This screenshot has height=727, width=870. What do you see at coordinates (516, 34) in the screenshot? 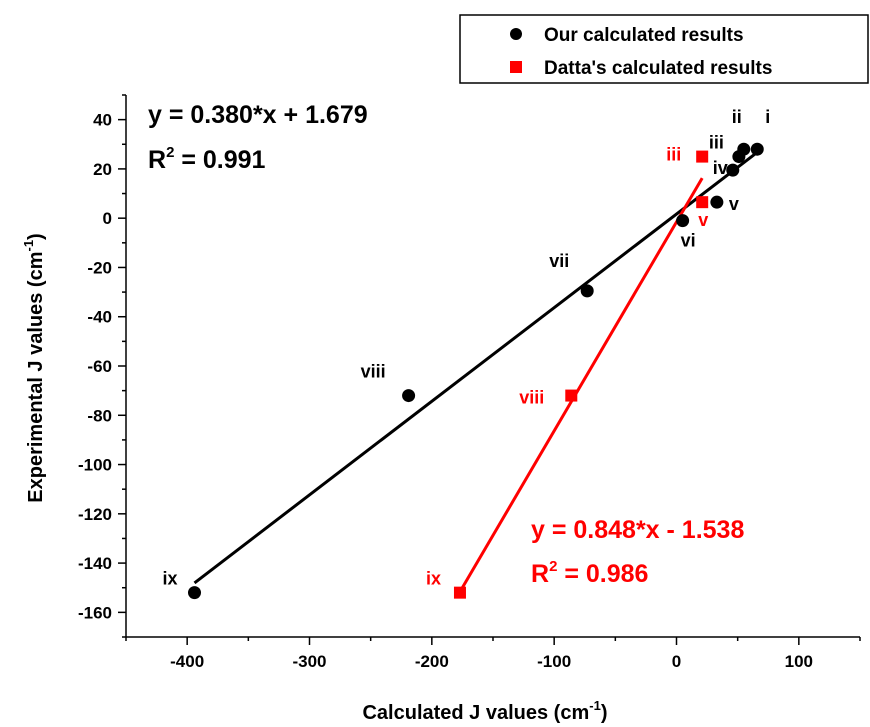
I see `legend-marker-our` at bounding box center [516, 34].